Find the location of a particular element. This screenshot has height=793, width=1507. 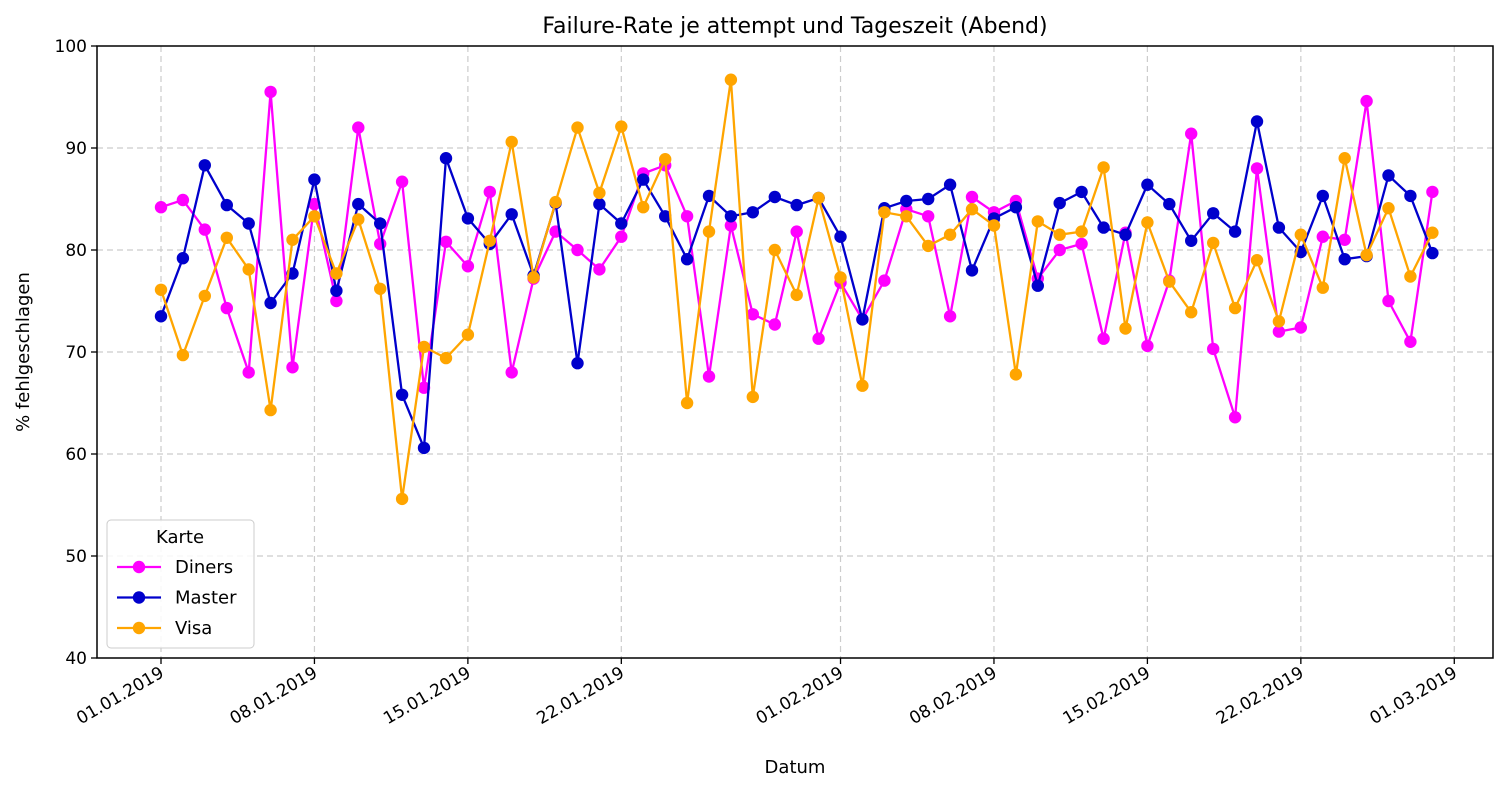

legend-entry-diners: Diners is located at coordinates (175, 567).